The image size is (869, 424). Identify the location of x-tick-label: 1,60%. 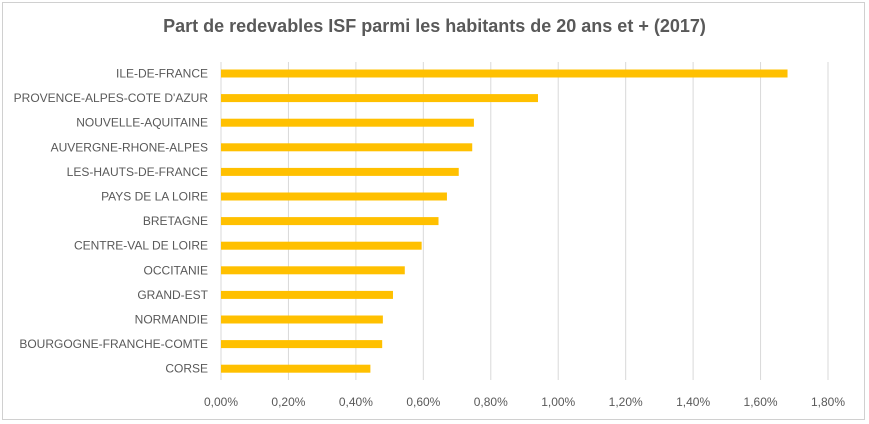
(761, 402).